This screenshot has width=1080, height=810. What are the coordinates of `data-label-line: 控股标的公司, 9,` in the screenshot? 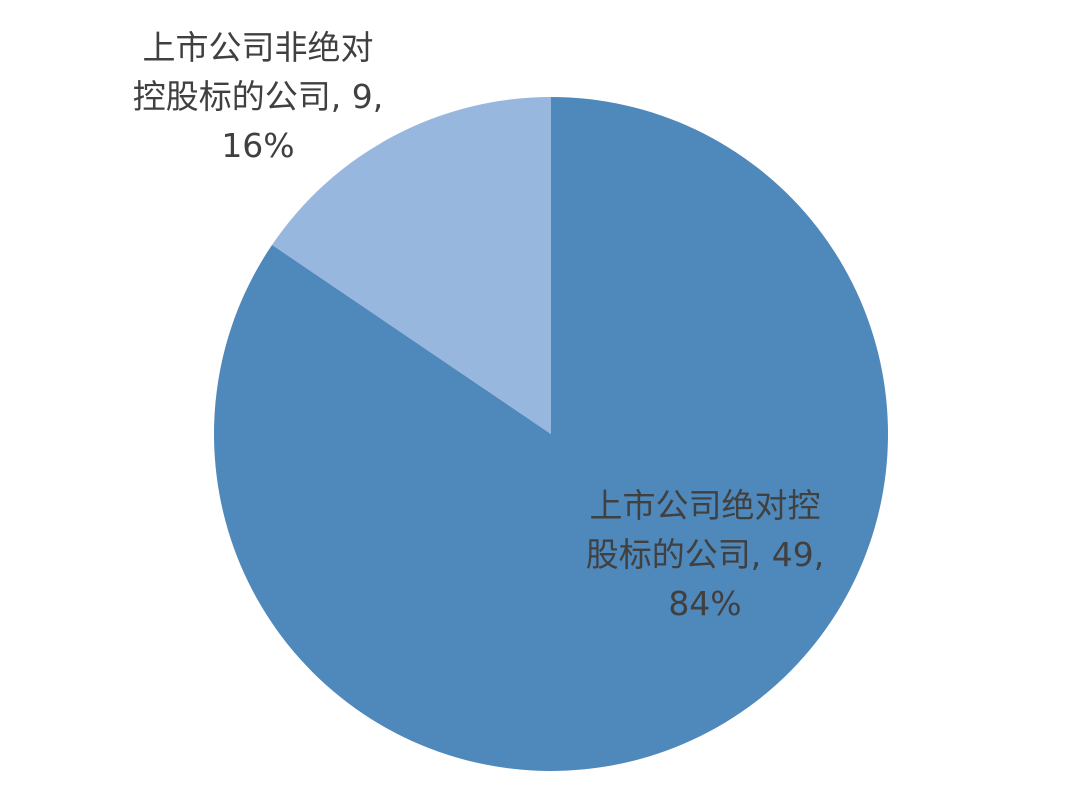 It's located at (258, 96).